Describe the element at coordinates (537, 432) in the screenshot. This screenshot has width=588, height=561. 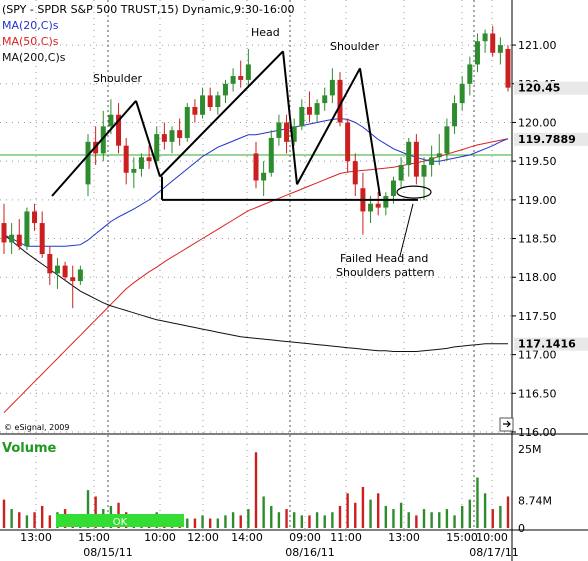
I see `y-tick-label: 116.00` at that location.